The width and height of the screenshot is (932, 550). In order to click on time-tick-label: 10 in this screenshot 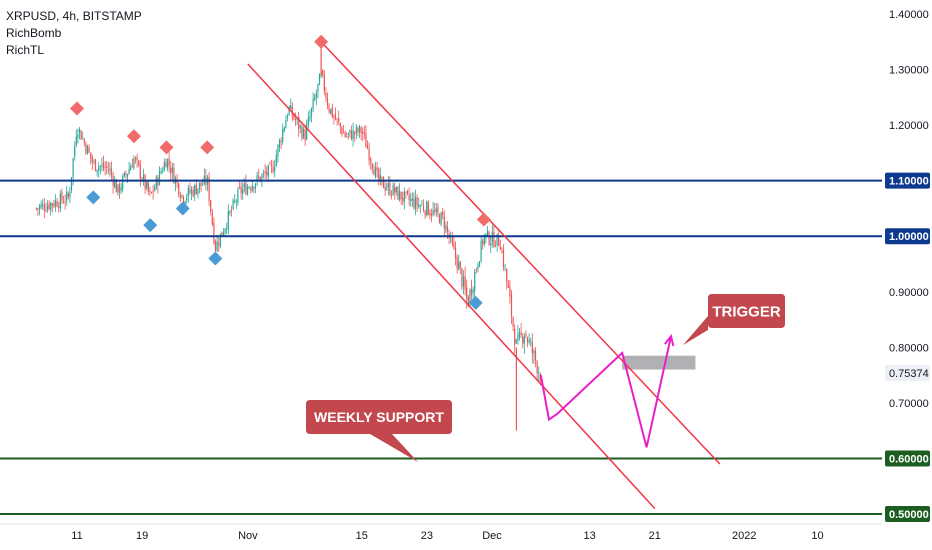, I will do `click(817, 536)`.